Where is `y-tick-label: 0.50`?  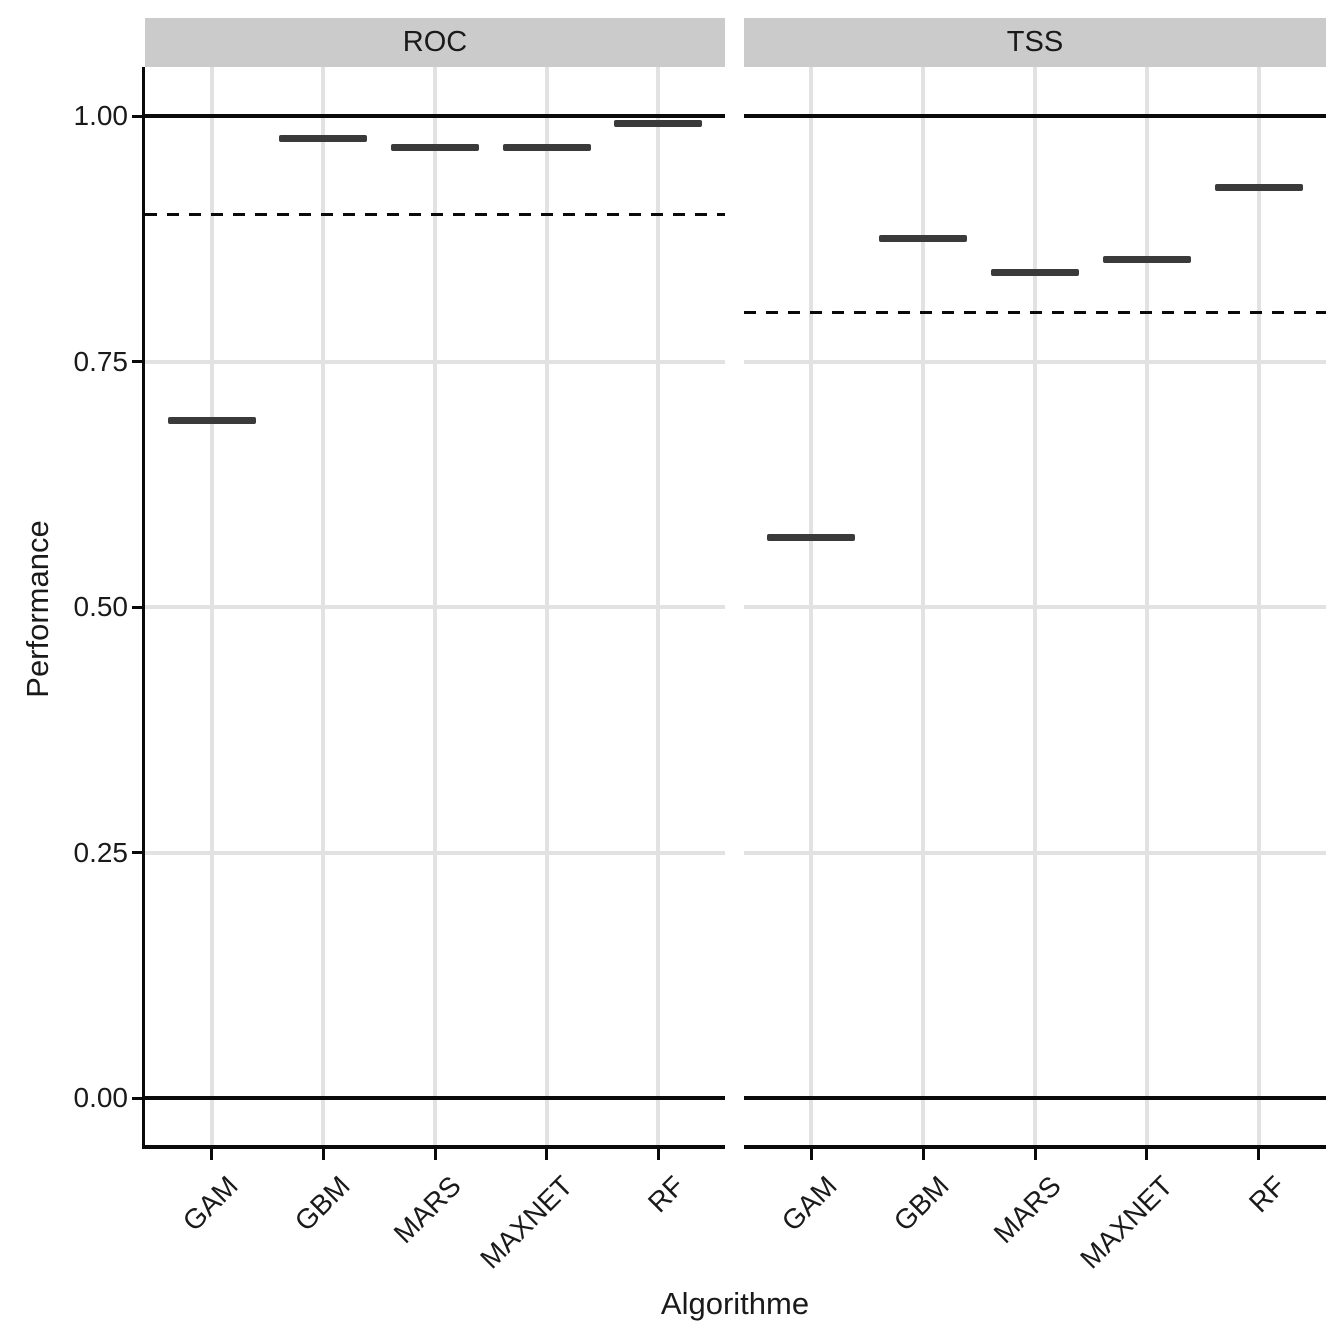 y-tick-label: 0.50 is located at coordinates (101, 606).